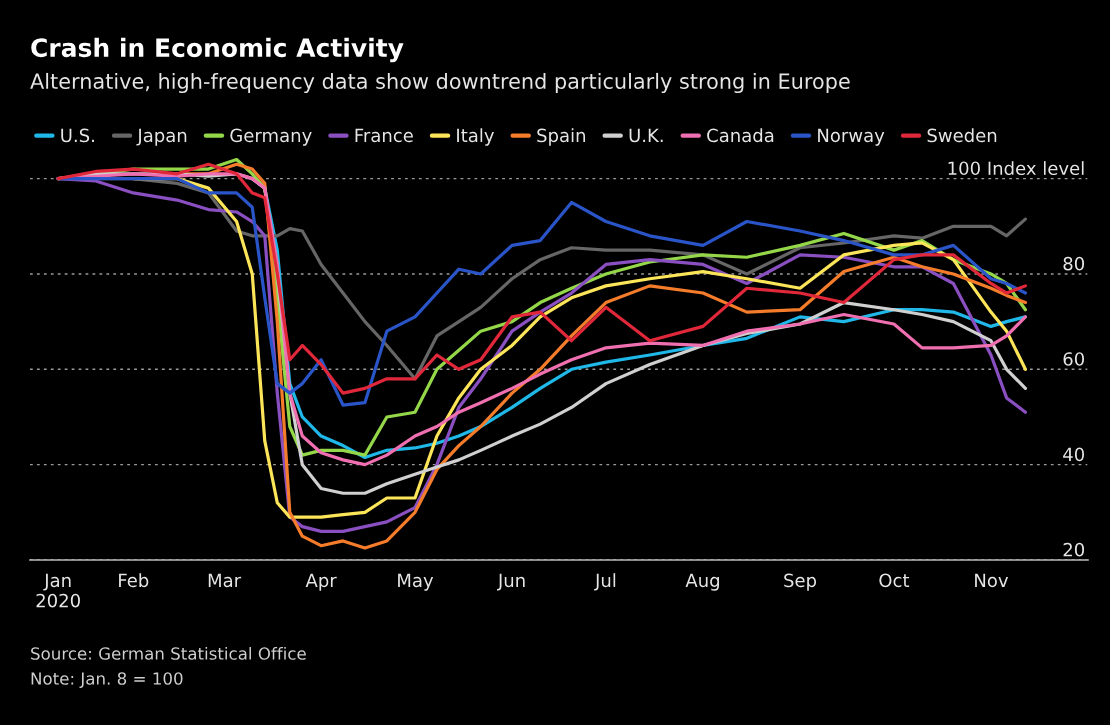 The image size is (1110, 725). Describe the element at coordinates (894, 580) in the screenshot. I see `x-tick-label: Oct` at that location.